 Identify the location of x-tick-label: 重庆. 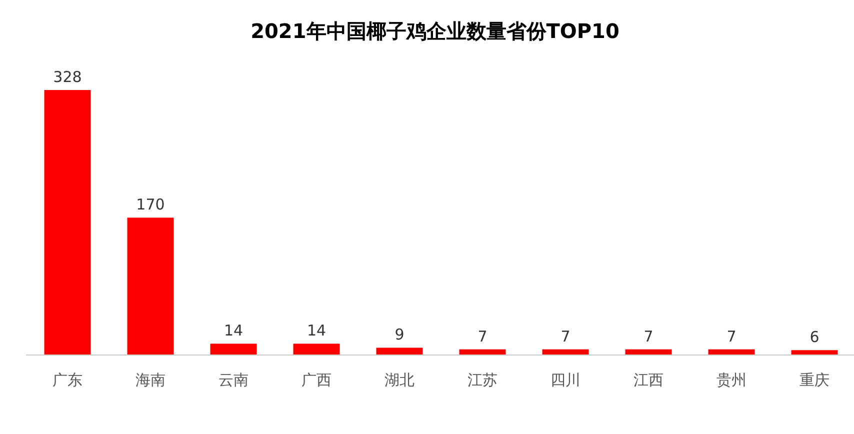
(815, 380).